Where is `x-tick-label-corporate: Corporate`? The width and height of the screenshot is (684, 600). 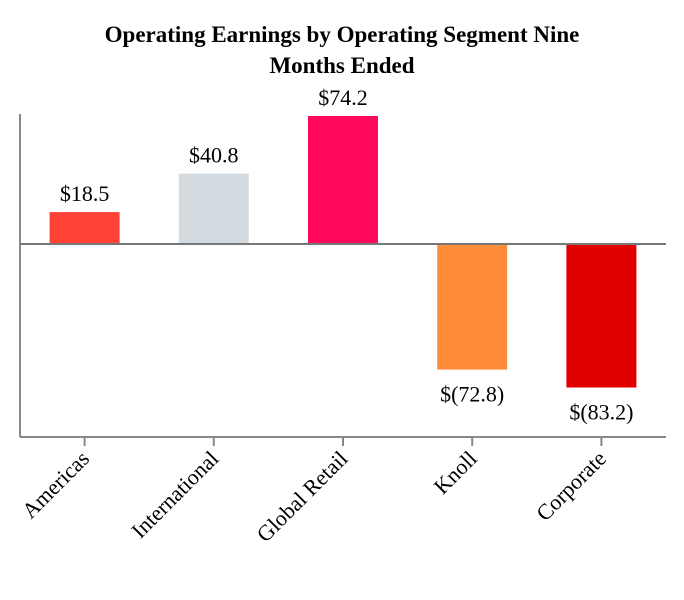
x-tick-label-corporate: Corporate is located at coordinates (571, 486).